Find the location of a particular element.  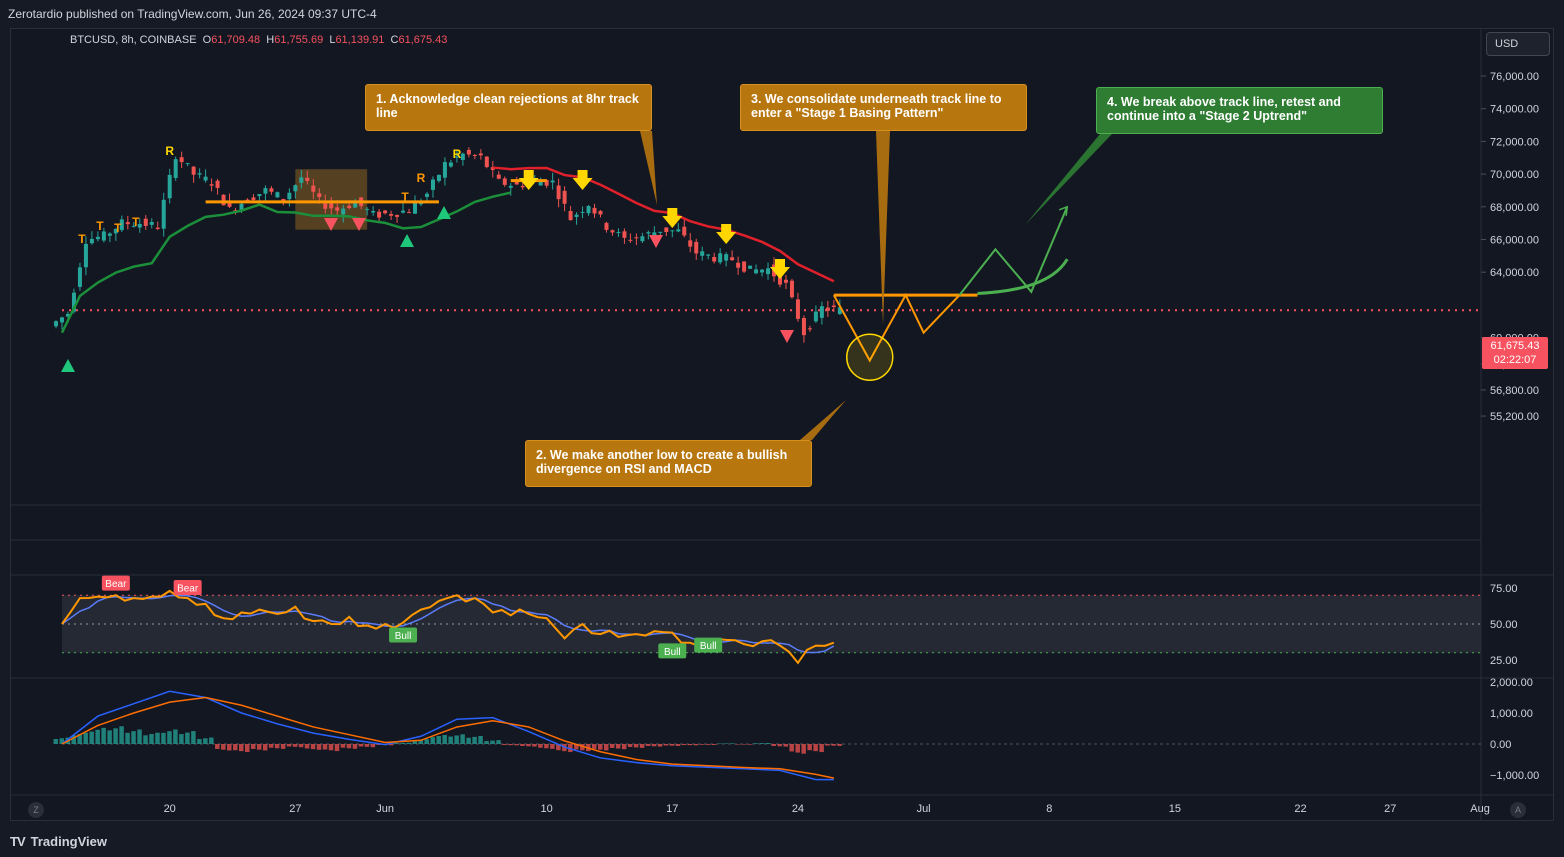

macd-tick-label: 1,000.00 is located at coordinates (1511, 714).